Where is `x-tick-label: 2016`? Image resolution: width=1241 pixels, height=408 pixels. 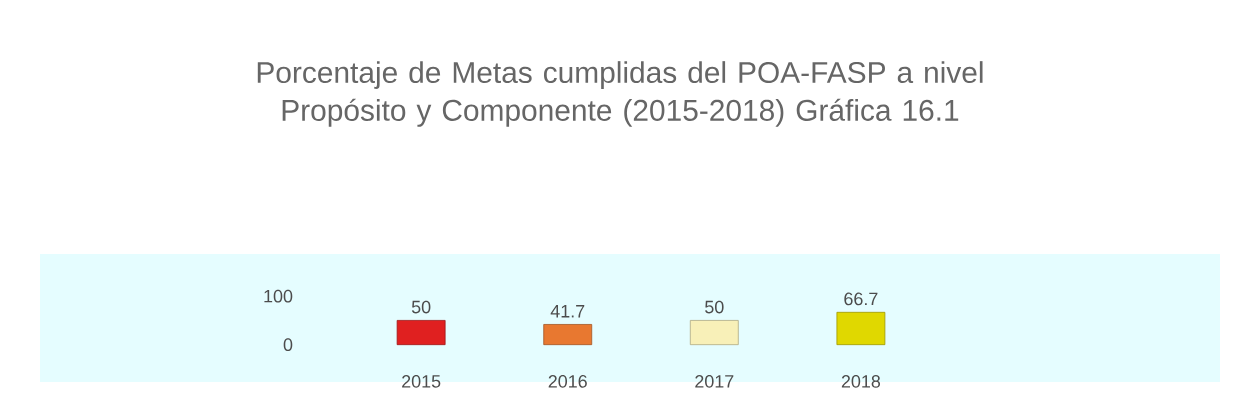
x-tick-label: 2016 is located at coordinates (567, 381).